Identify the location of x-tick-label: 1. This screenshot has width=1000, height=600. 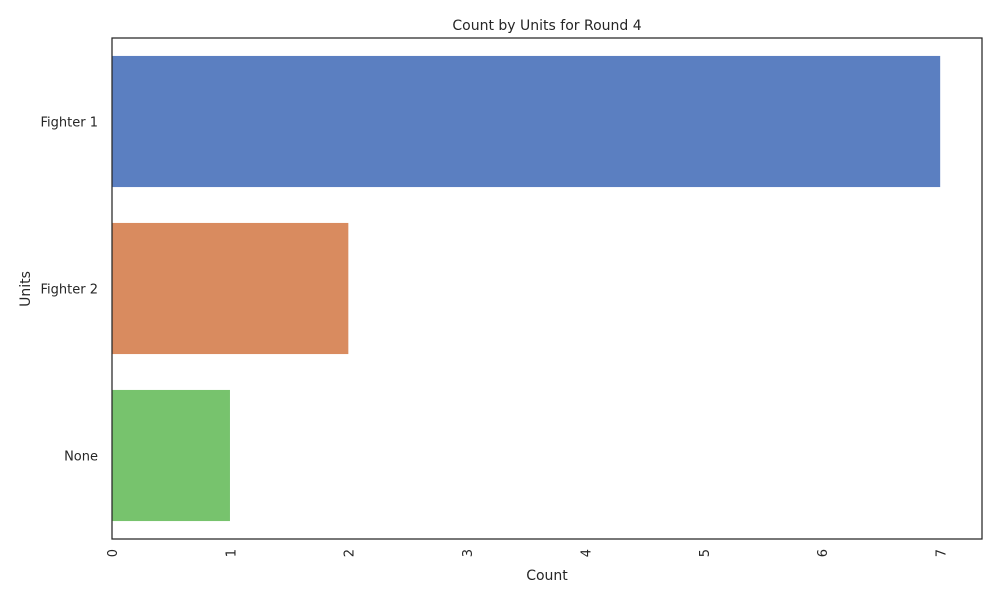
(231, 553).